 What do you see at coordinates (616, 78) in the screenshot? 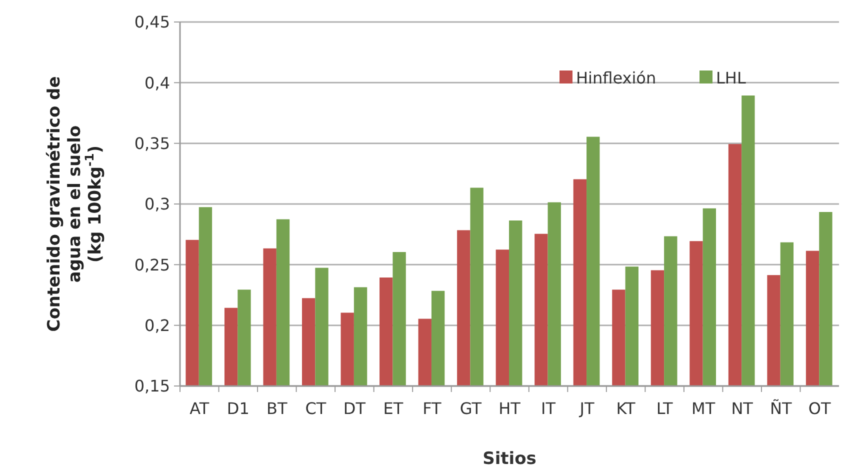
I see `legend-label: Hinflexión` at bounding box center [616, 78].